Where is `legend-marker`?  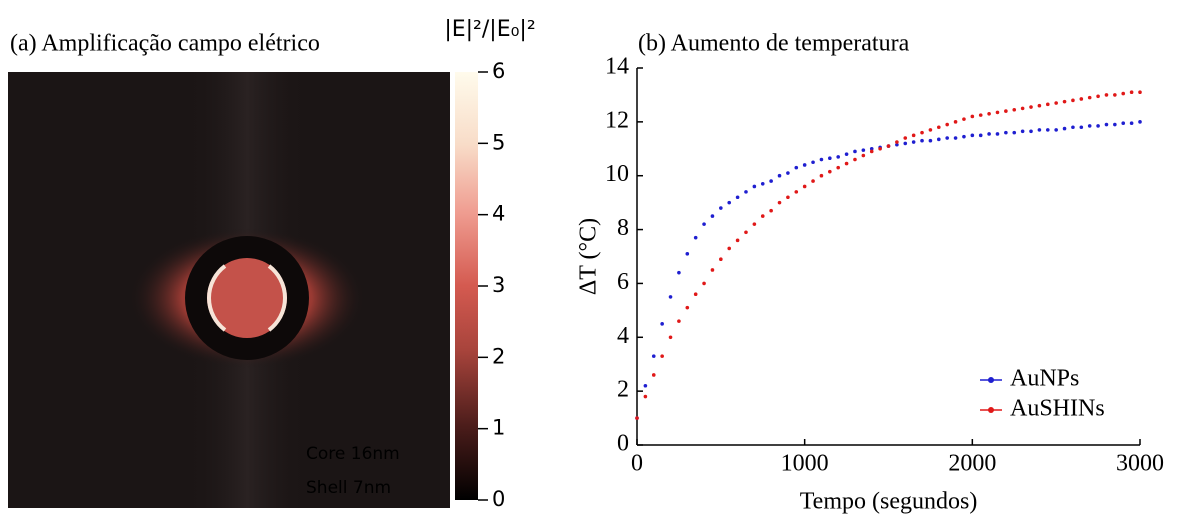 legend-marker is located at coordinates (991, 380).